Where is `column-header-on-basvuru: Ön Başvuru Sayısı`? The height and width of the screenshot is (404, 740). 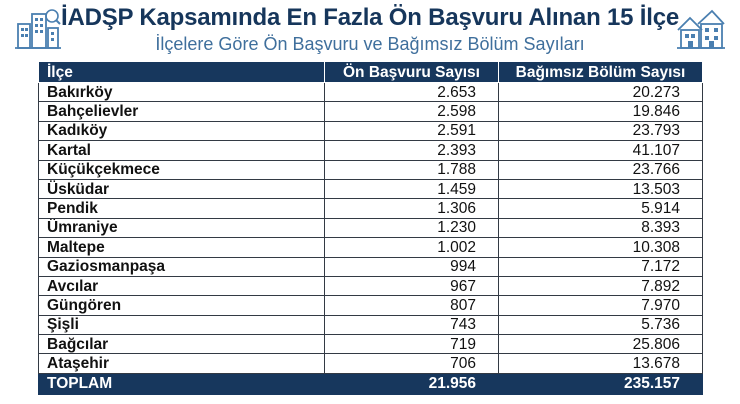
column-header-on-basvuru: Ön Başvuru Sayısı is located at coordinates (411, 72).